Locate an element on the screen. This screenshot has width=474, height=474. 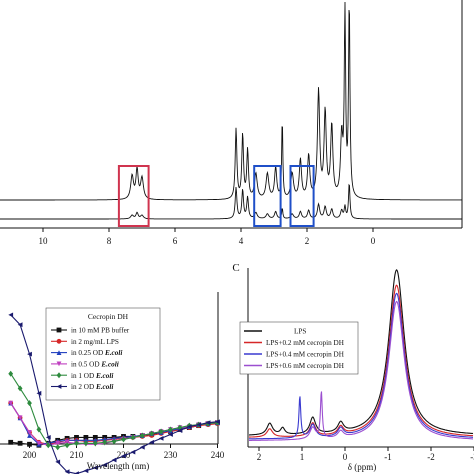
panel-b-legend-label-text: in 2 OD is located at coordinates (83, 387).